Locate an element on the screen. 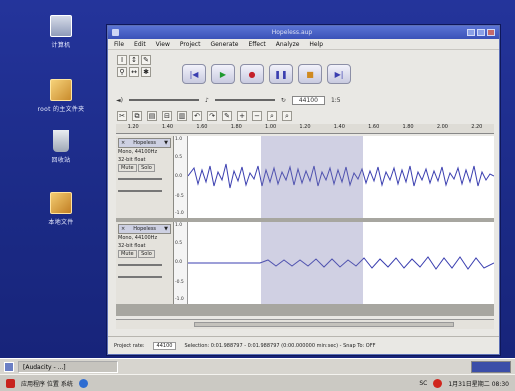 This screenshot has width=515, height=391. pause-icon: ❚❚ is located at coordinates (281, 74).